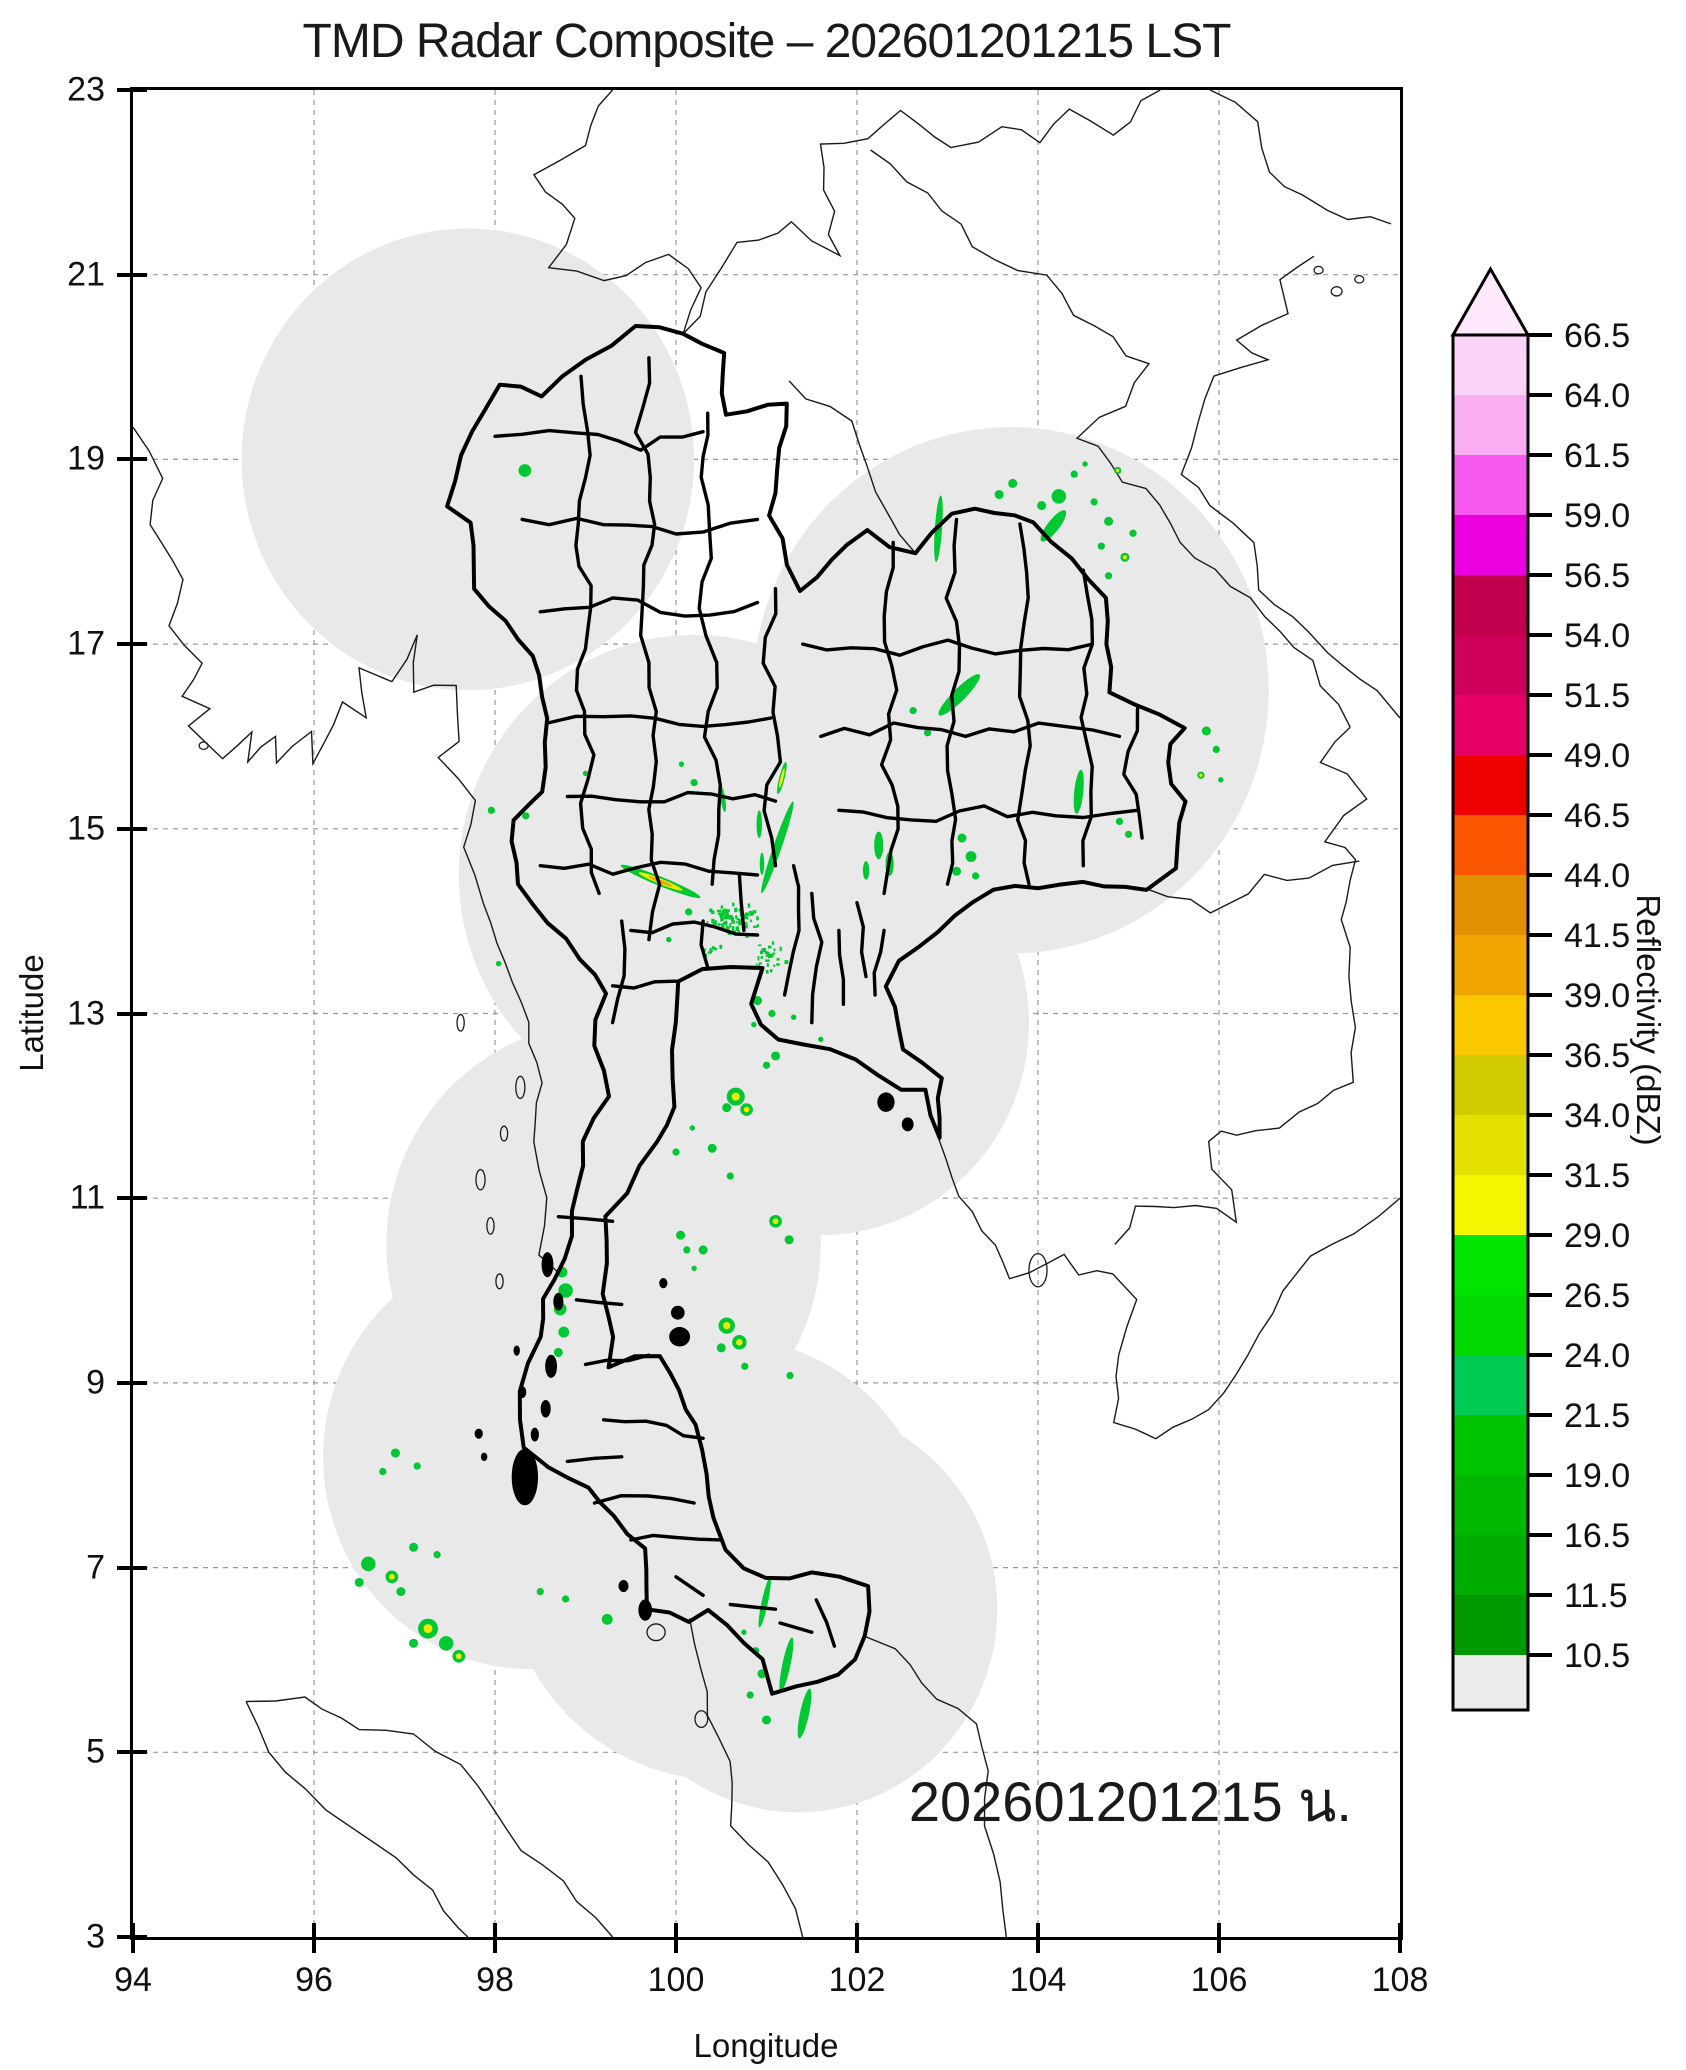  I want to click on colorbar-tick-label: 29.0, so click(1597, 1236).